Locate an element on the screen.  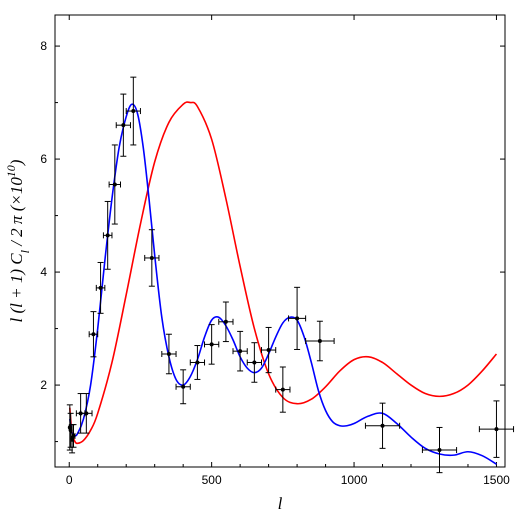
y-tick-label: 6 is located at coordinates (43, 159).